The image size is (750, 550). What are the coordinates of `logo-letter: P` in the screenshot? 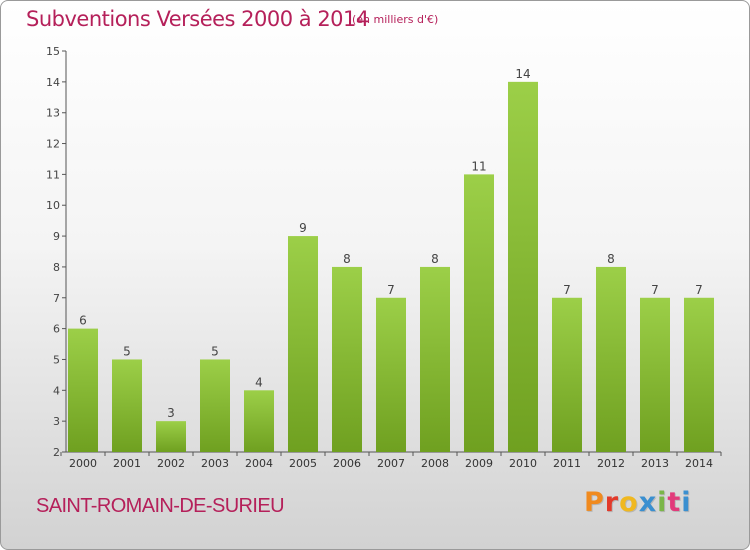 It's located at (594, 502).